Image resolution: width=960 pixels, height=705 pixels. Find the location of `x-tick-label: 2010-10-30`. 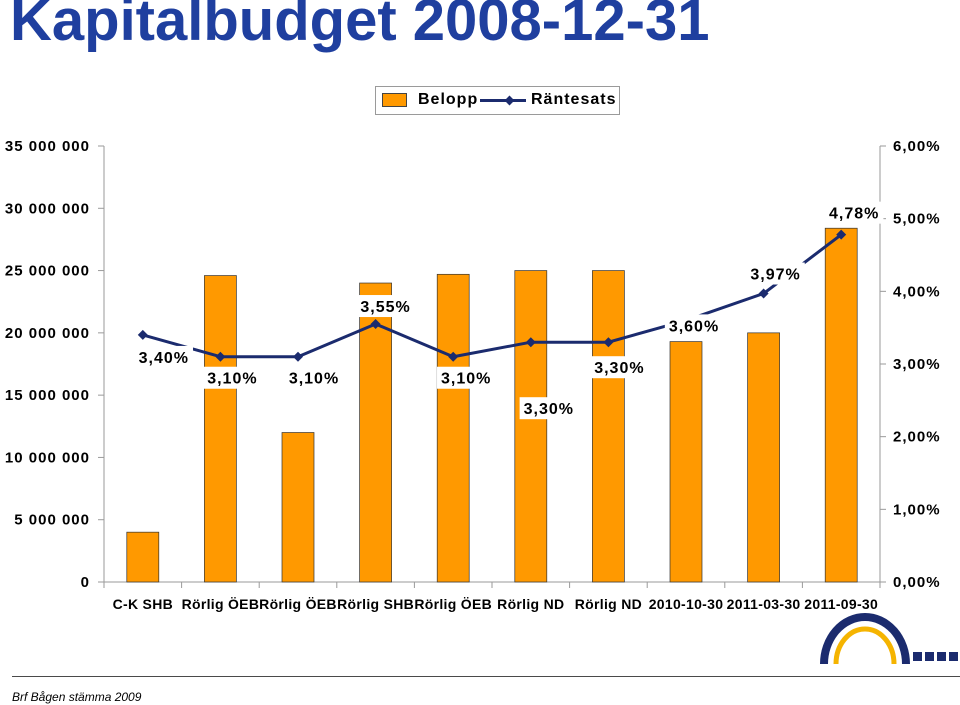

x-tick-label: 2010-10-30 is located at coordinates (686, 604).